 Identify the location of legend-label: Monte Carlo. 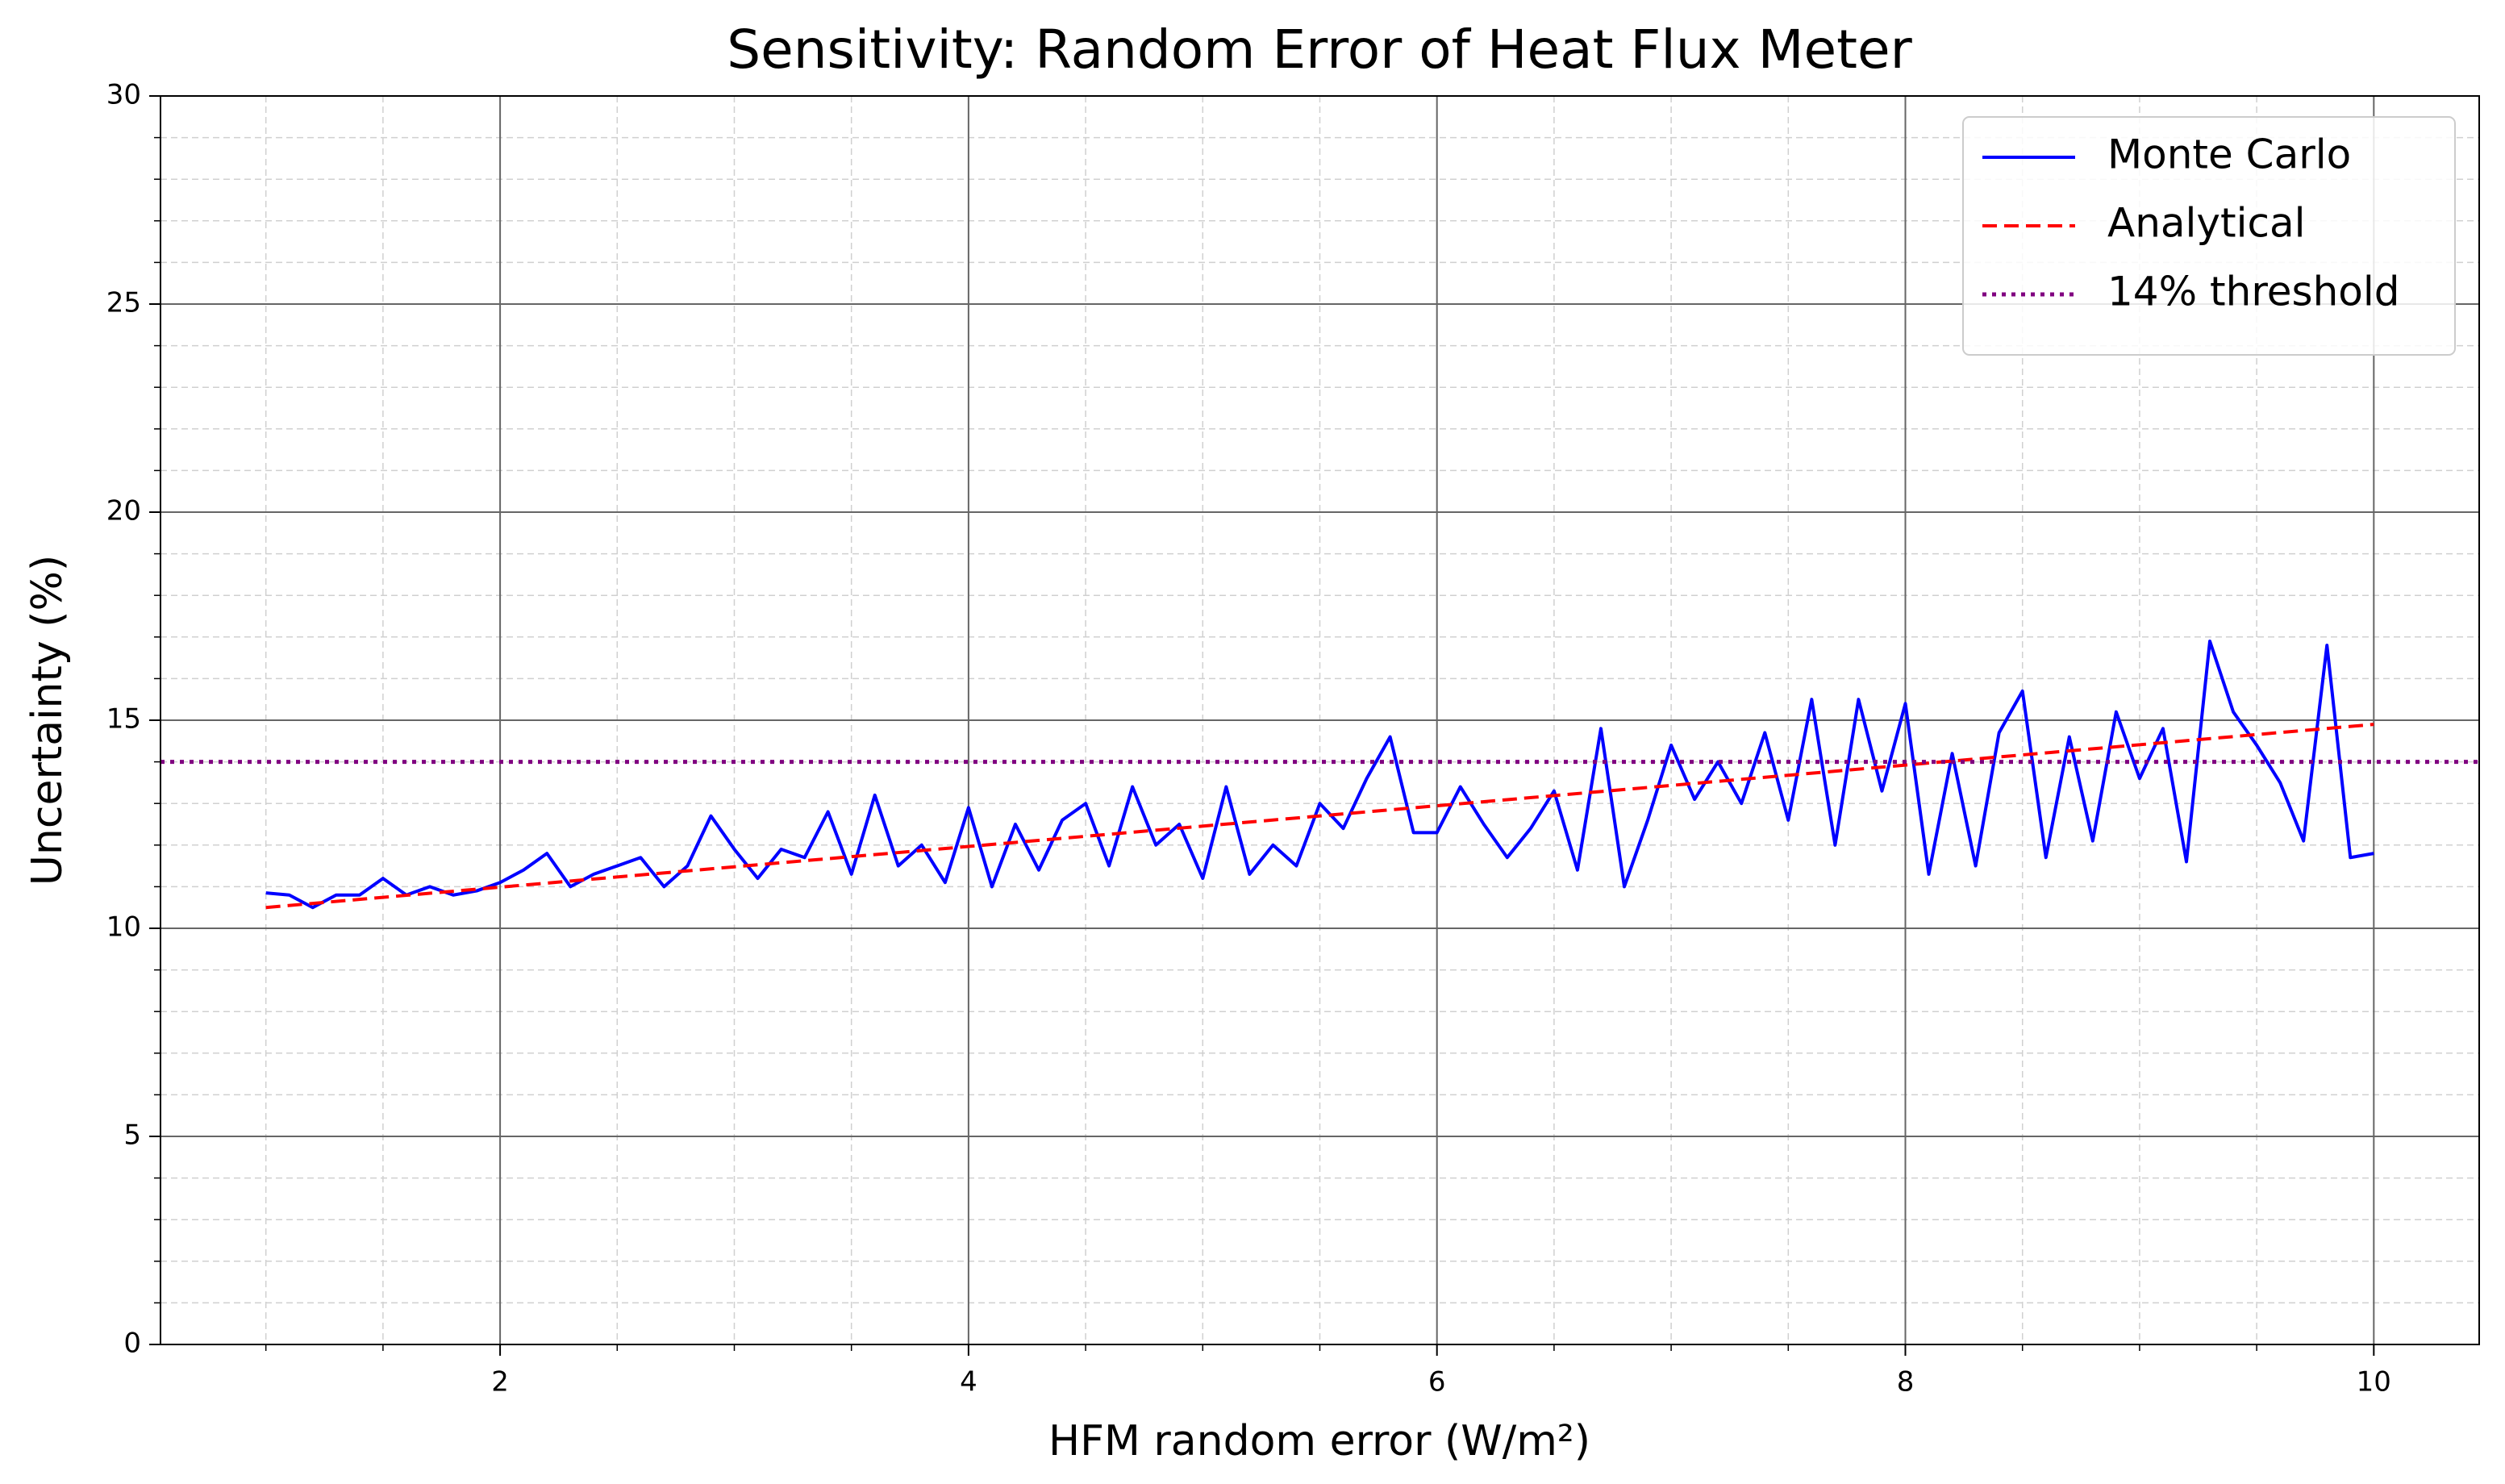
(2229, 154).